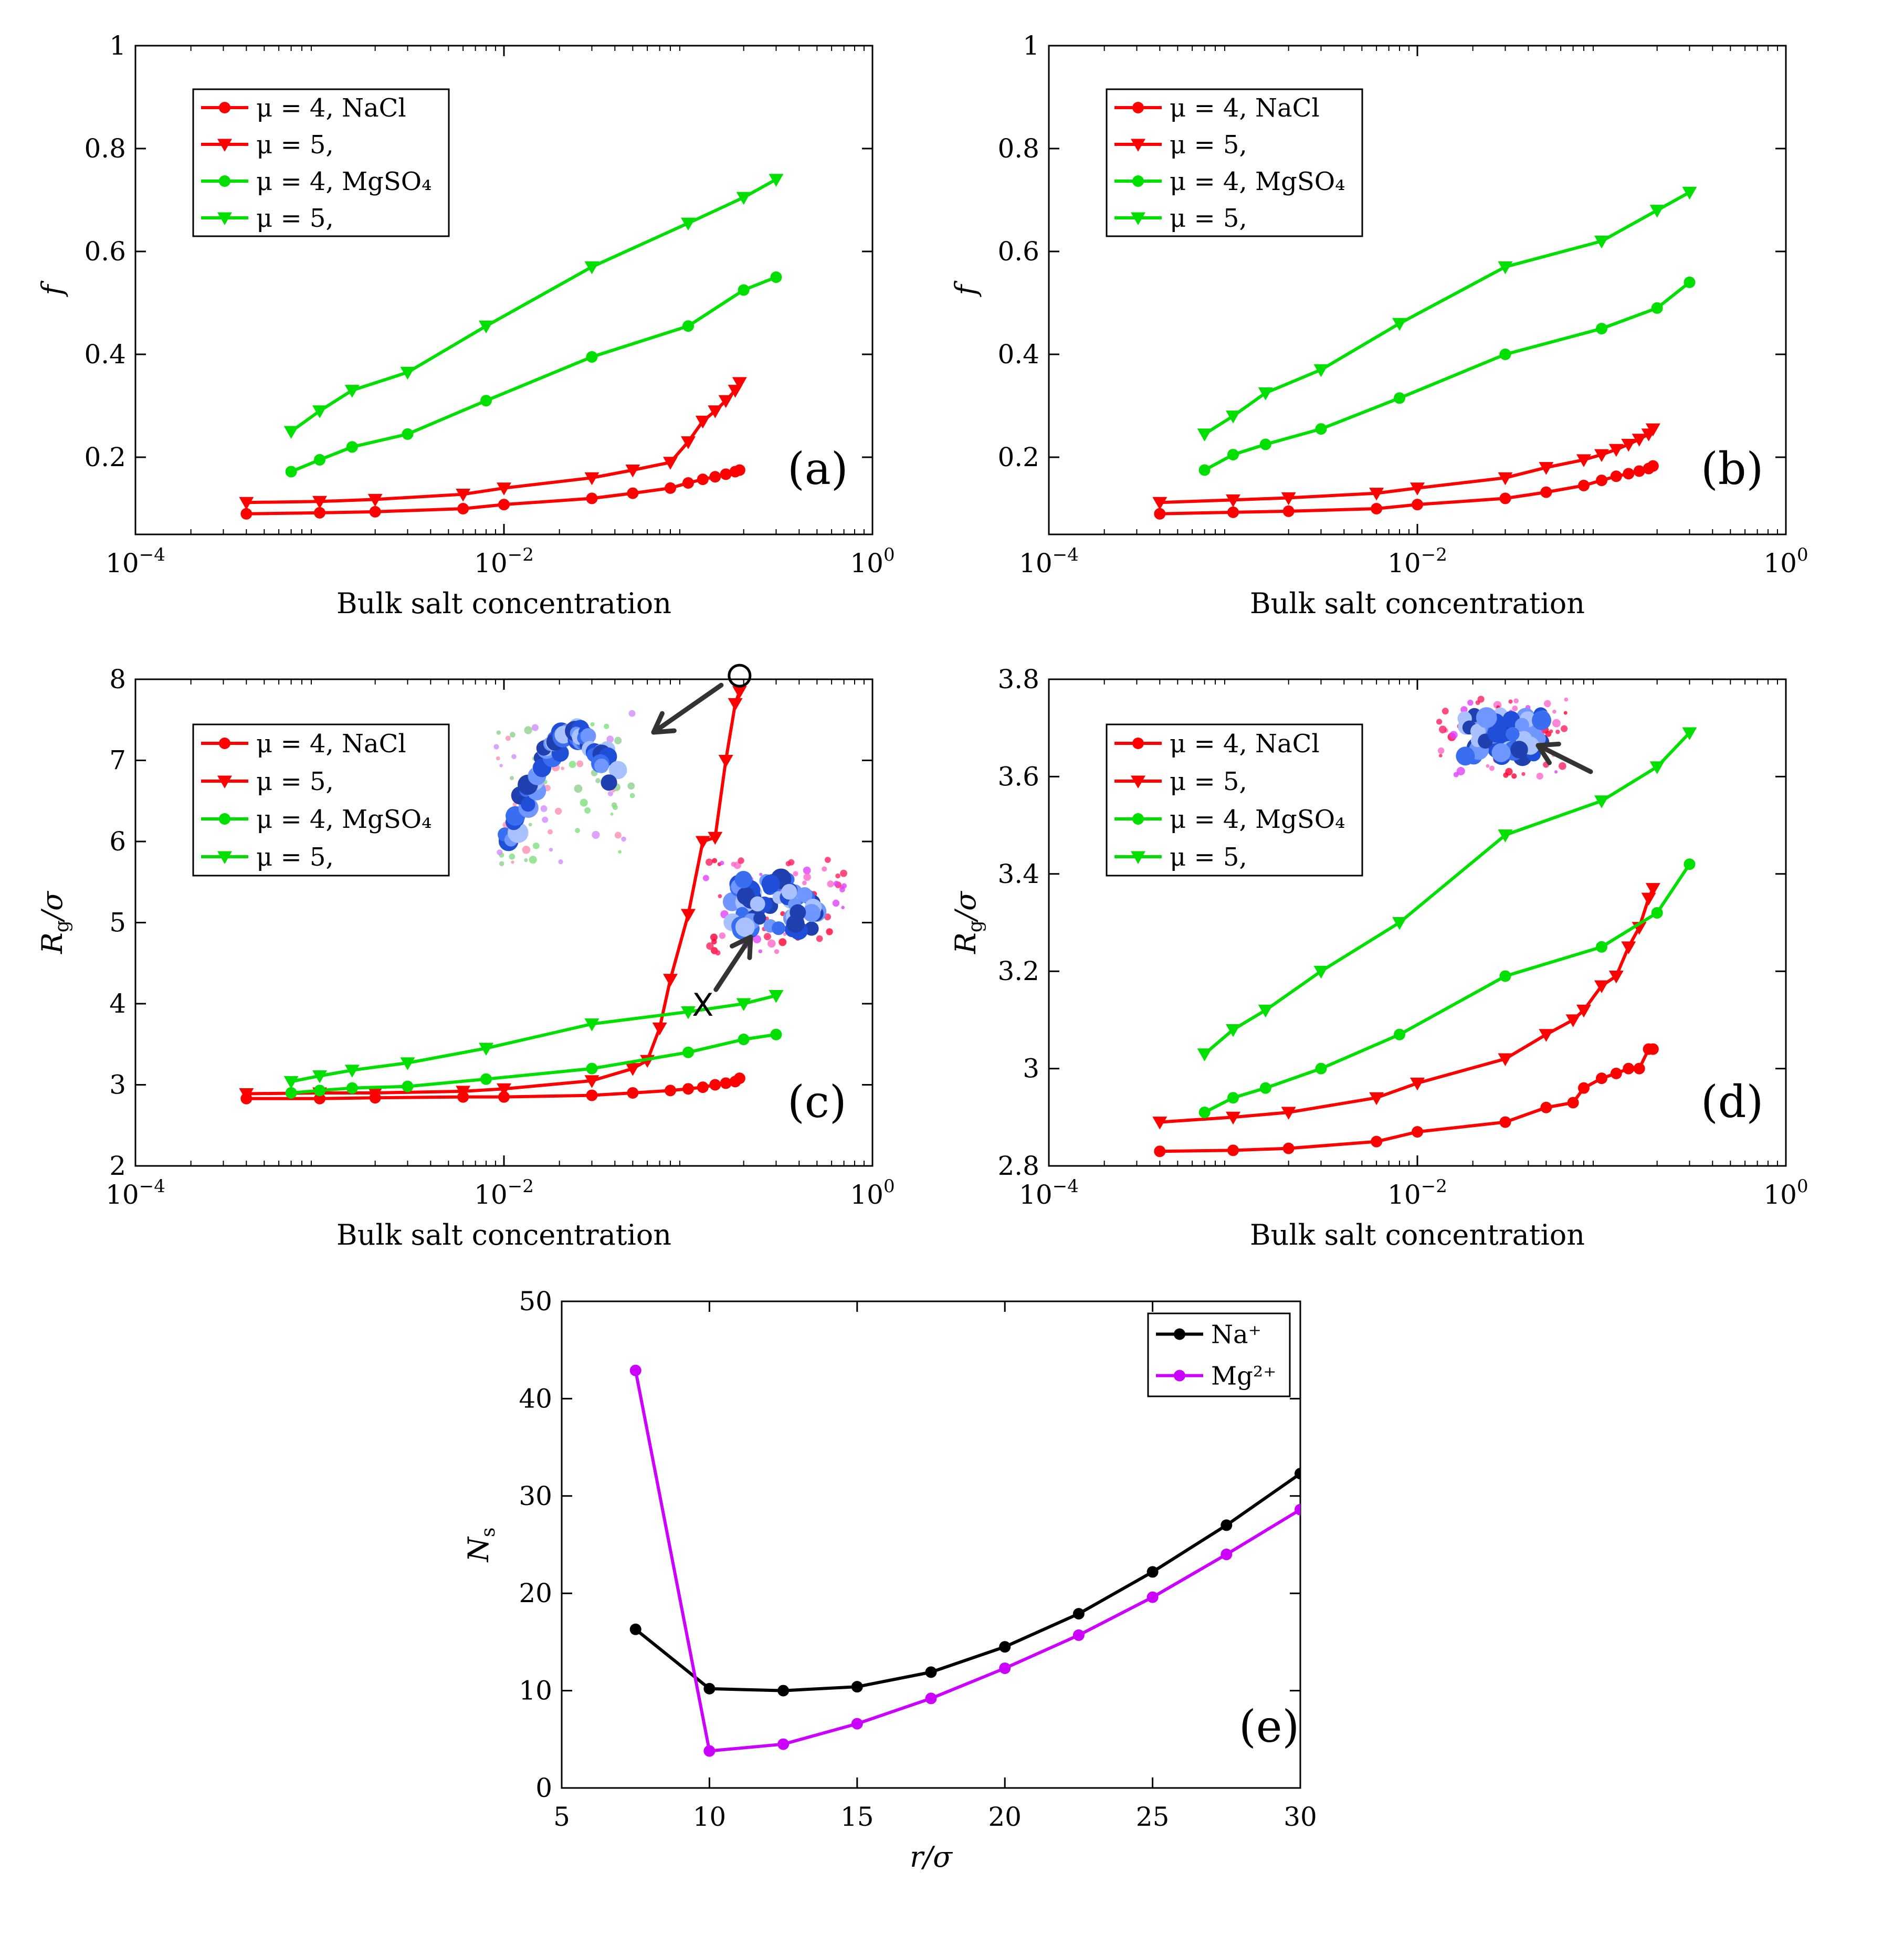 This screenshot has height=1936, width=1904. Describe the element at coordinates (1785, 561) in the screenshot. I see `x-tick-label: 10⁰` at that location.